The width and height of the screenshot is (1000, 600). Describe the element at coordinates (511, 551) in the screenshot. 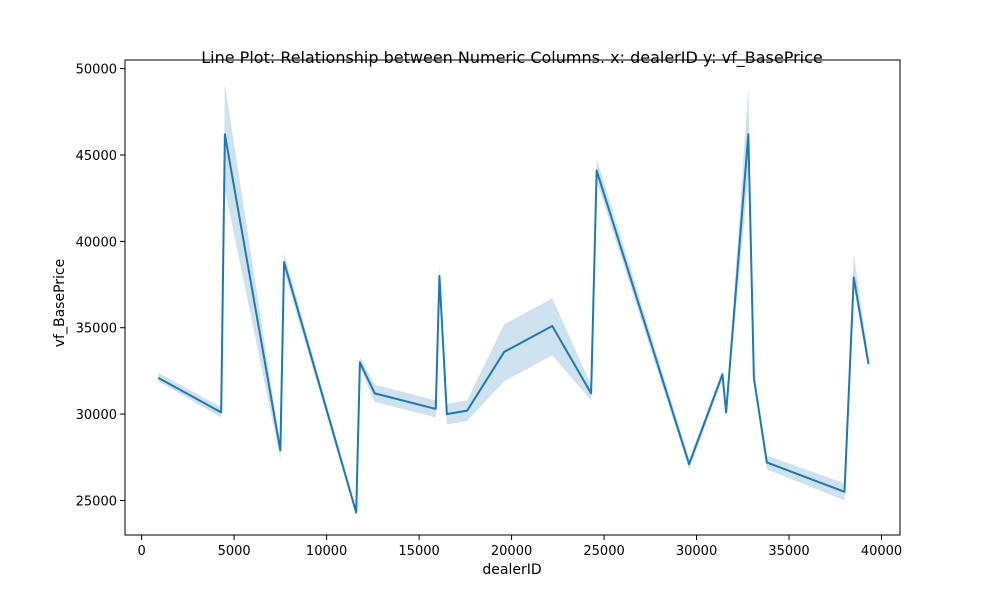

I see `x-tick-label: 20000` at that location.